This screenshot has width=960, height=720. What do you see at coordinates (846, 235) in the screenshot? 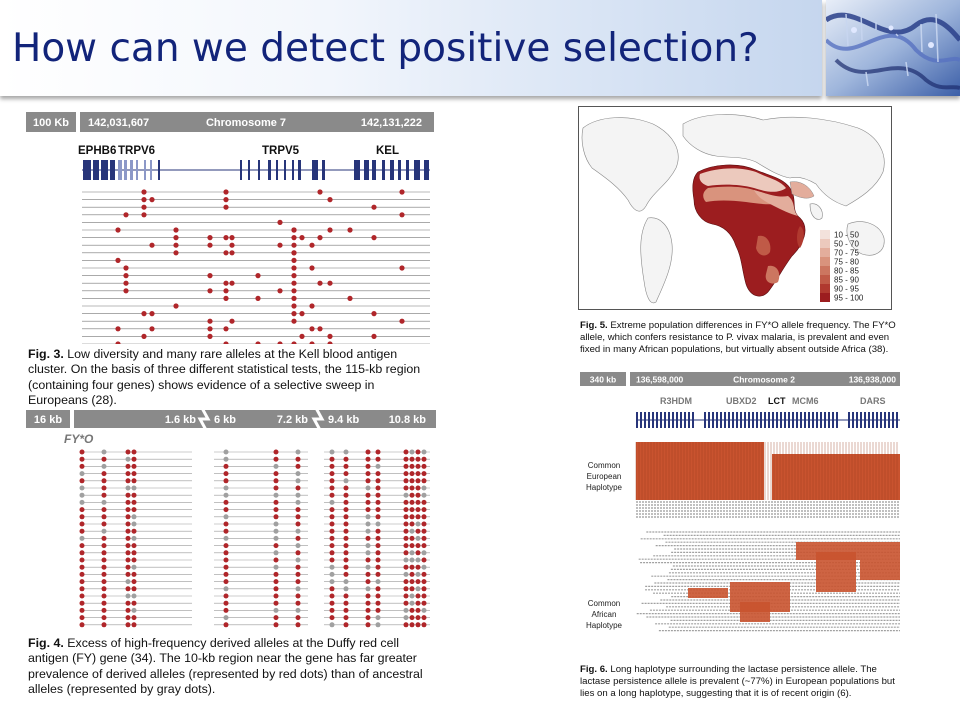
I see `legend-label: 10 - 50` at bounding box center [846, 235].